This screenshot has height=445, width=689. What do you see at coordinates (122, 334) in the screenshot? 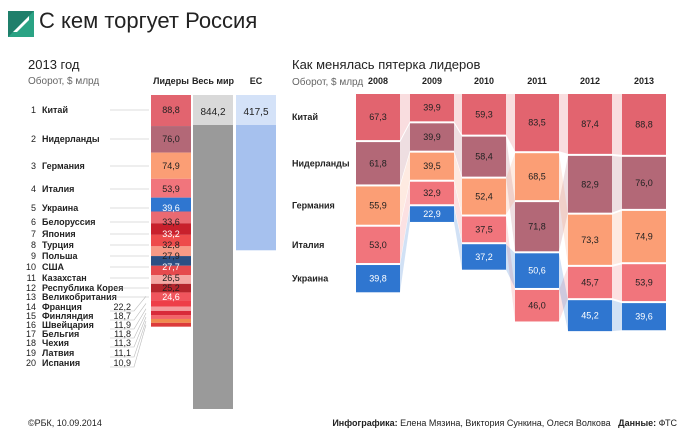
I see `country-value: 11,8` at bounding box center [122, 334].